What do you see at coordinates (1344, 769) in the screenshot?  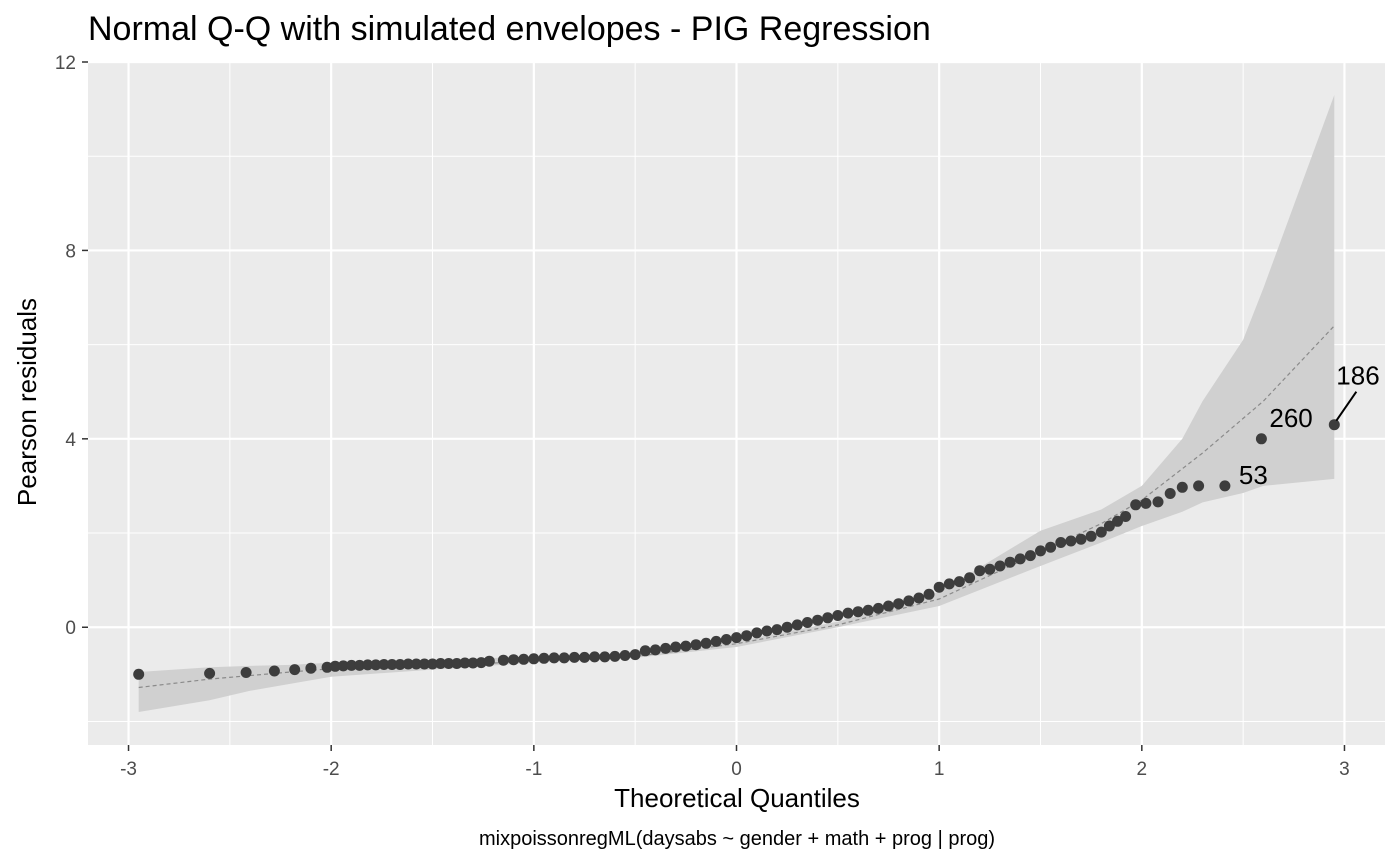 I see `x-tick-label: 3` at bounding box center [1344, 769].